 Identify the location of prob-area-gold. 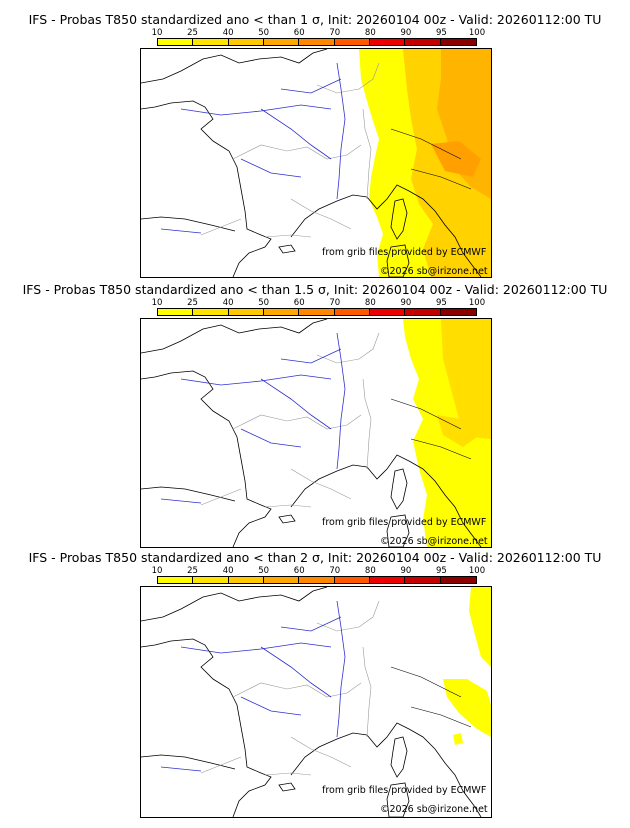
(466, 379).